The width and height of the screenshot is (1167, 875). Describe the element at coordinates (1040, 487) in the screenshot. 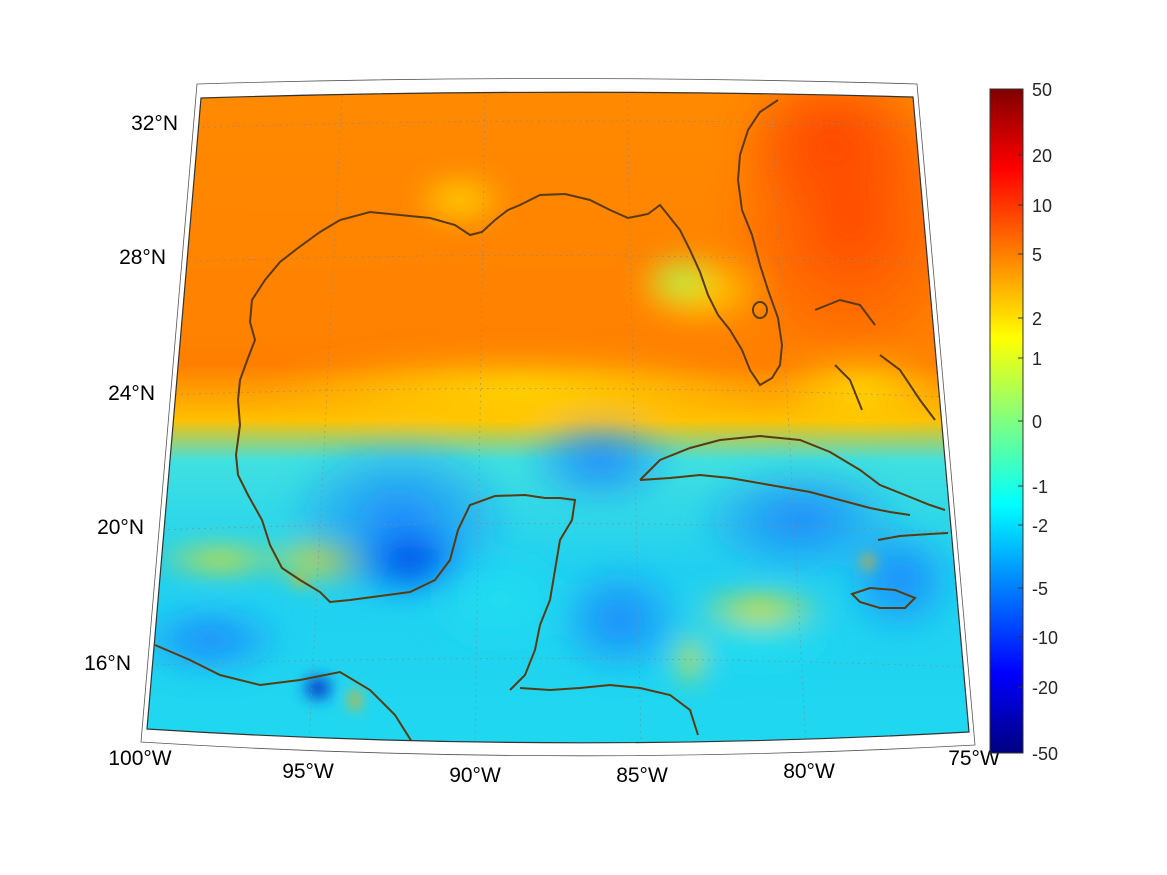

I see `cb-label-neg1: -1` at that location.